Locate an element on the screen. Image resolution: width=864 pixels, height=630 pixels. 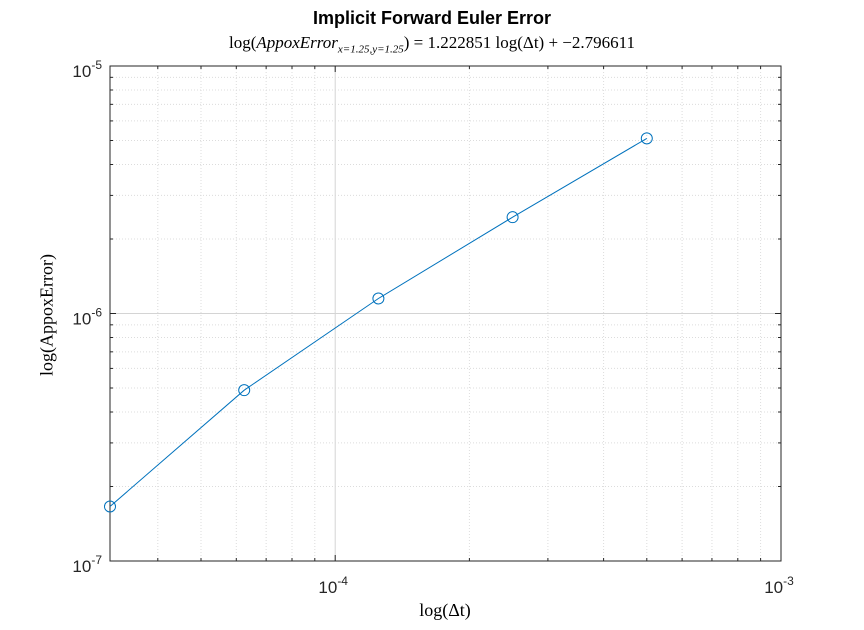
y-tick-label: 10⁻⁵ is located at coordinates (87, 69).